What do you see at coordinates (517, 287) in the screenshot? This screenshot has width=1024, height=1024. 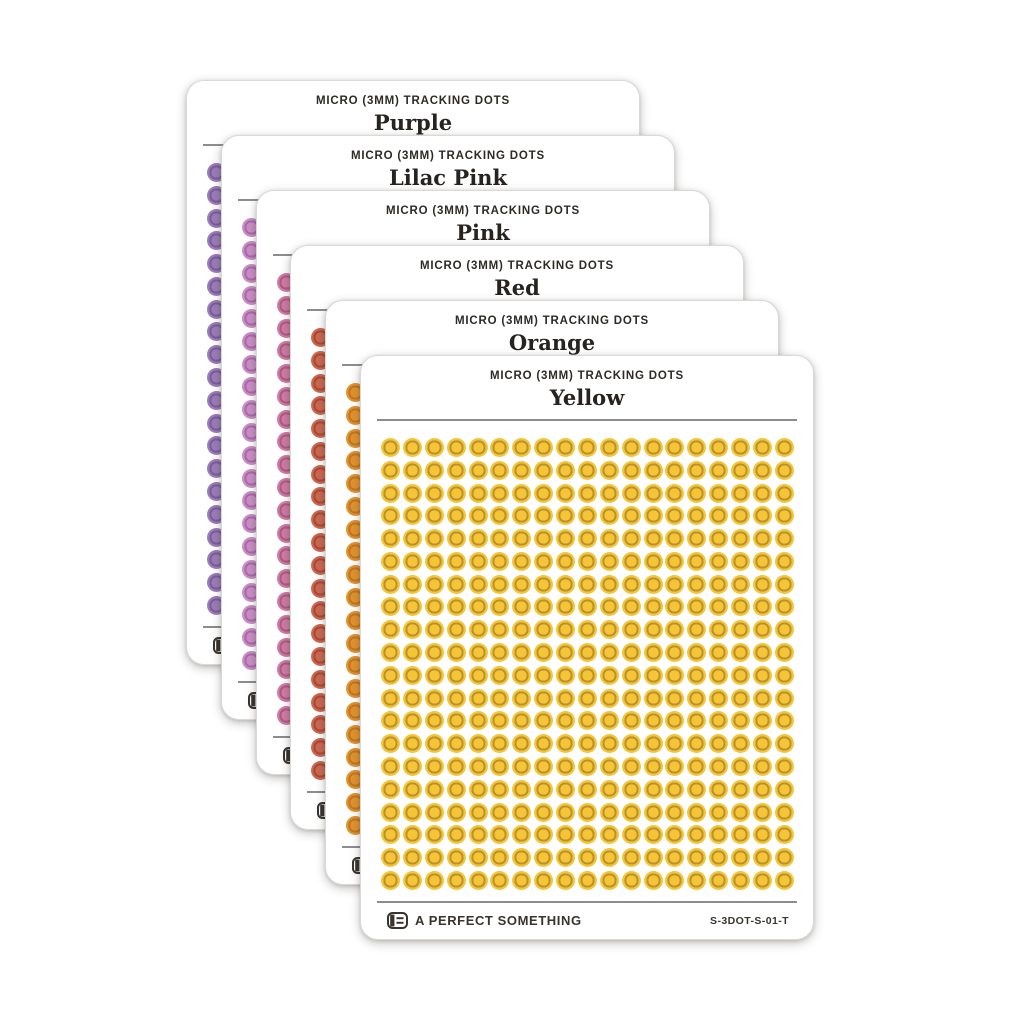 I see `sheet-color-name: Red` at bounding box center [517, 287].